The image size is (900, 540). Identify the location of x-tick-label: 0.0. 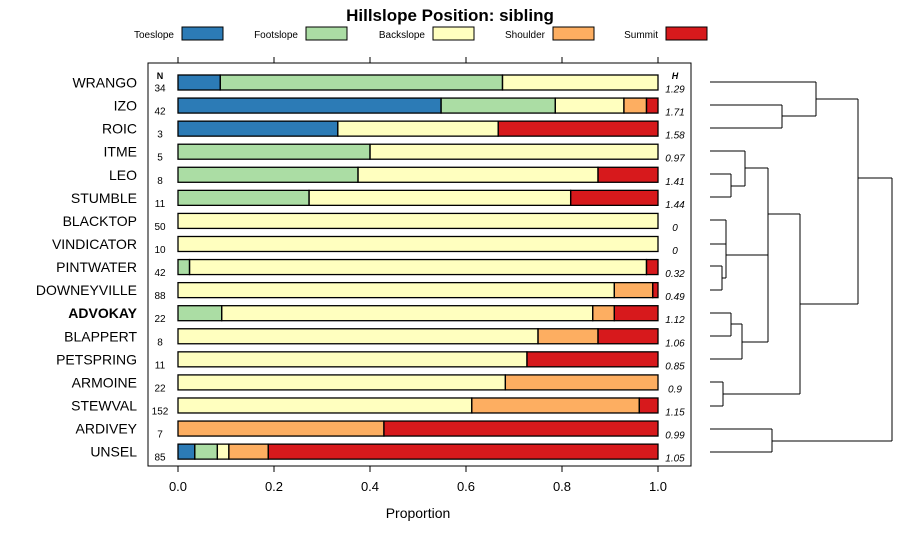
(178, 486).